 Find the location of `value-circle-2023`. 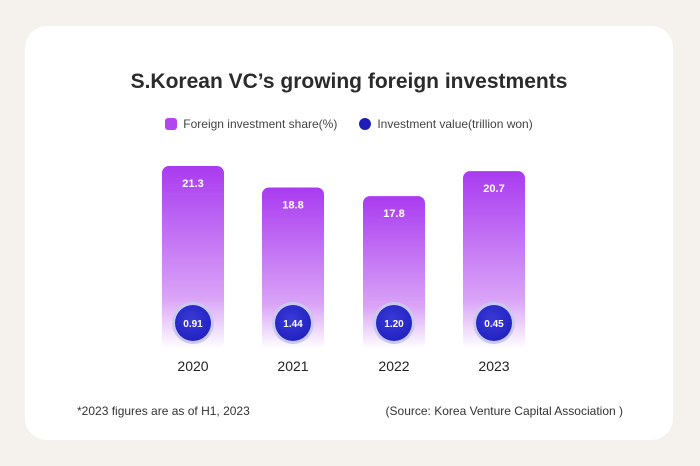

value-circle-2023 is located at coordinates (494, 323).